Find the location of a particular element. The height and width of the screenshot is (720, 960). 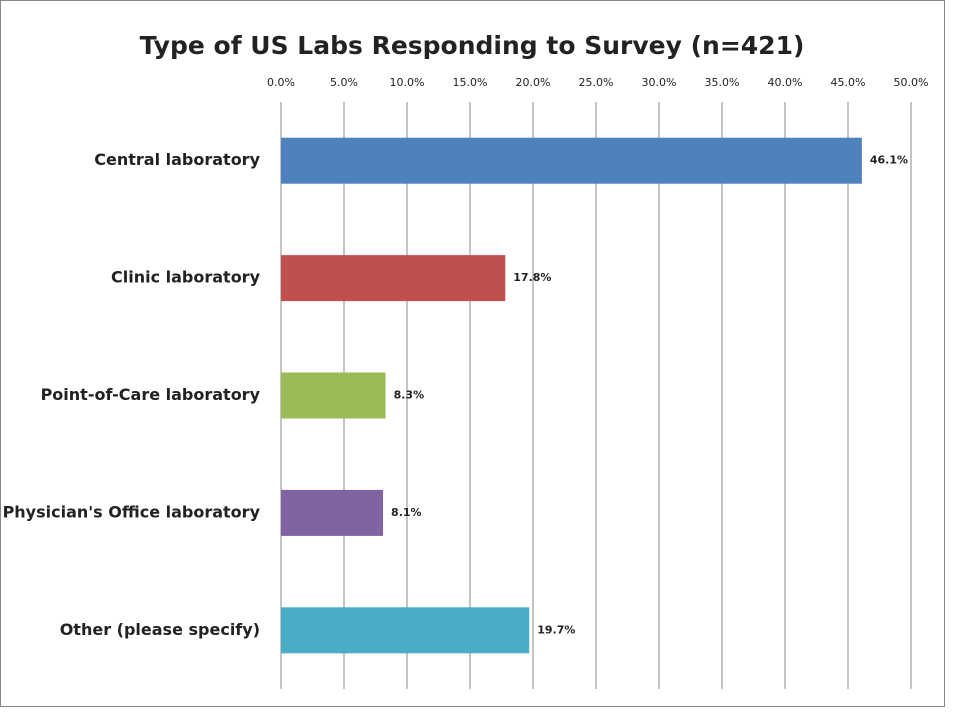

x-tick-label: 35.0% is located at coordinates (722, 82).